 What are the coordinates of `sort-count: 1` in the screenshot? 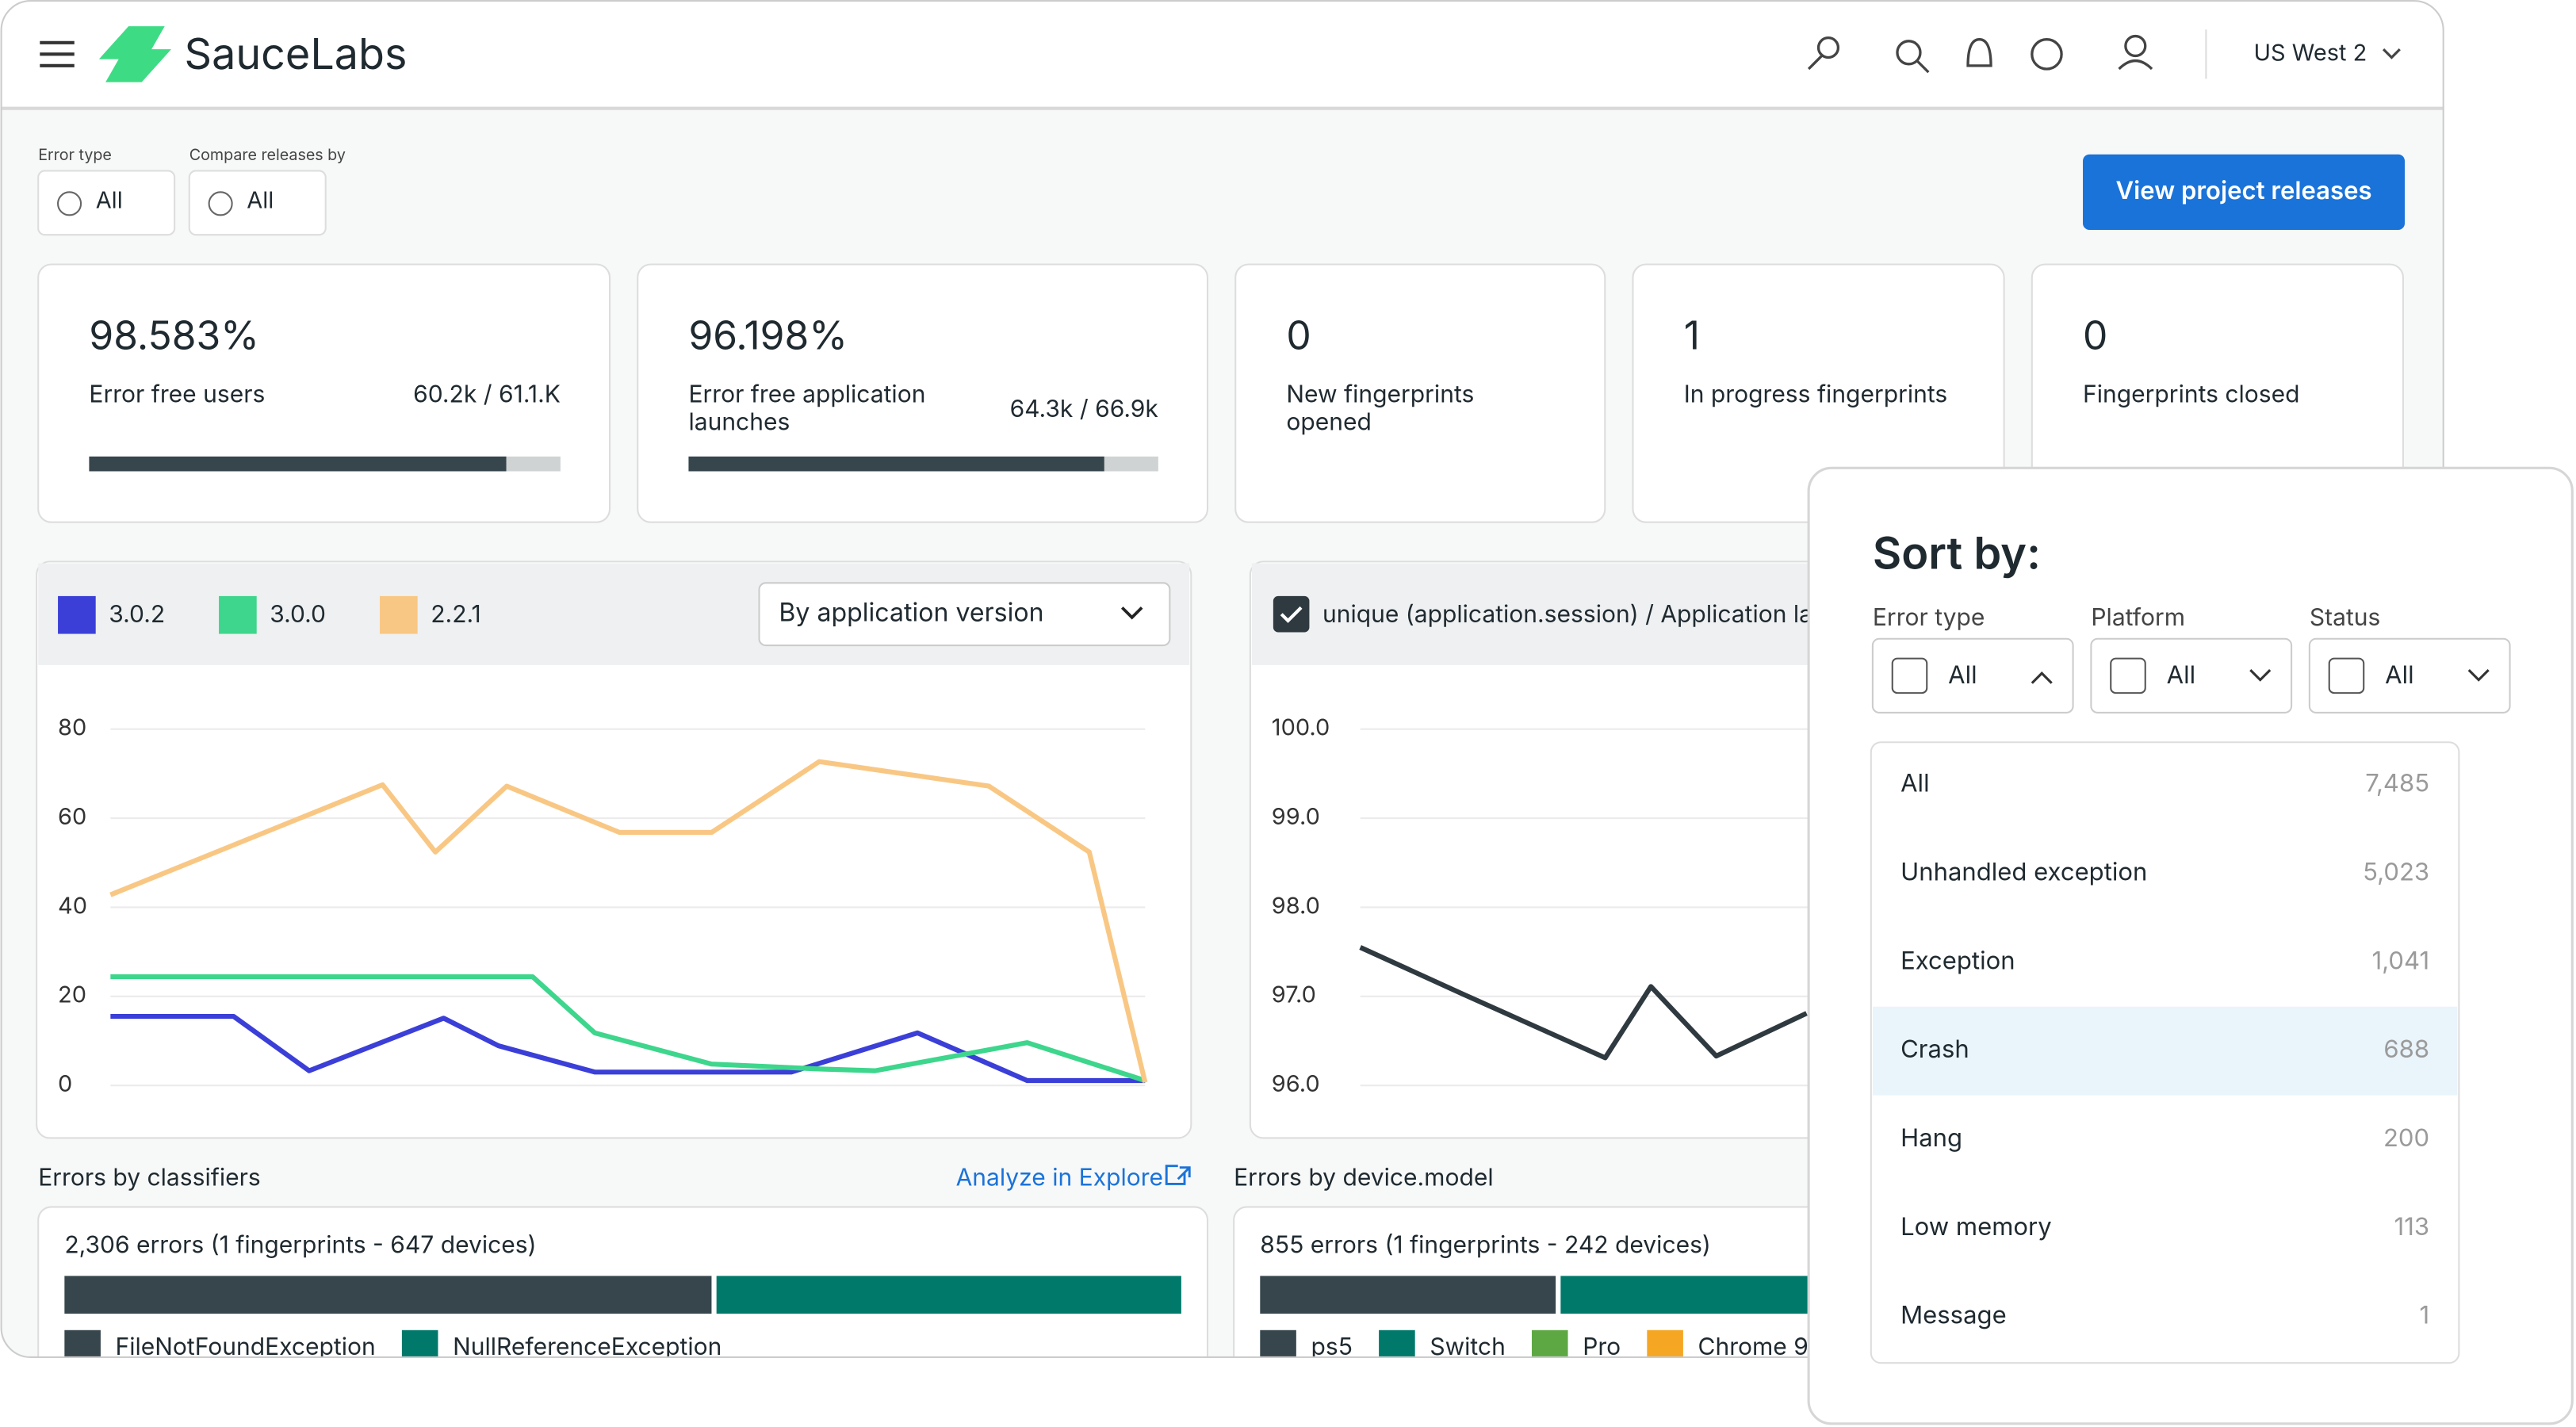 It's located at (2424, 1315).